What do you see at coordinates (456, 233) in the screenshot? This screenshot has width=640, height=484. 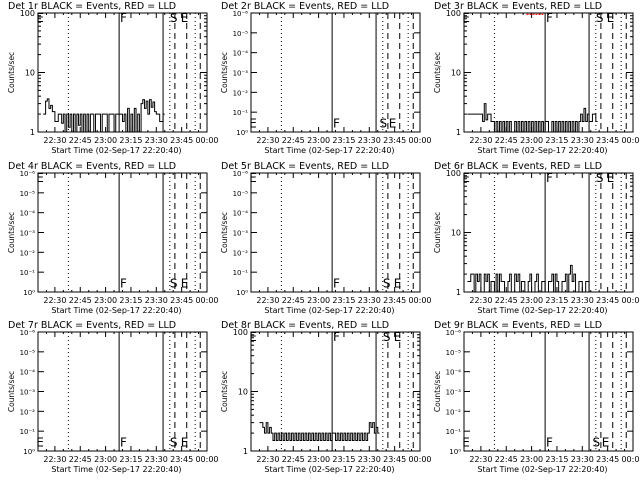 I see `y-tick-label: 10` at bounding box center [456, 233].